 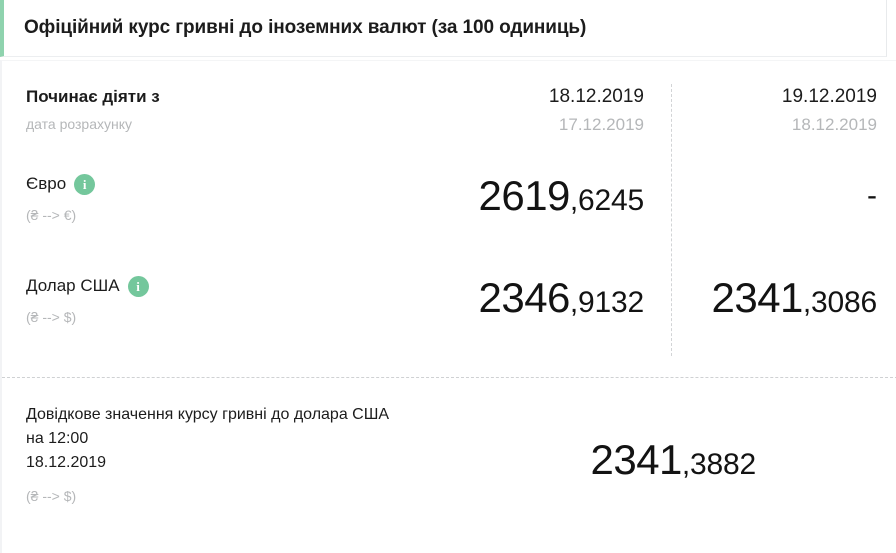 What do you see at coordinates (783, 198) in the screenshot?
I see `rate-cell-eur-col2: -` at bounding box center [783, 198].